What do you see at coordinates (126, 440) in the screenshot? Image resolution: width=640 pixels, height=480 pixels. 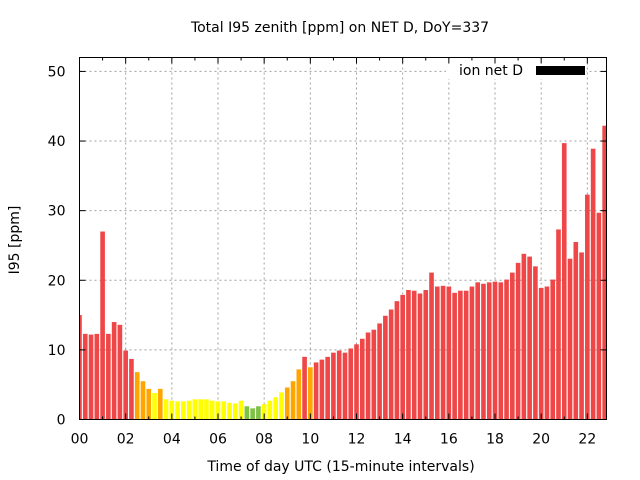 I see `x-tick-label: 02` at bounding box center [126, 440].